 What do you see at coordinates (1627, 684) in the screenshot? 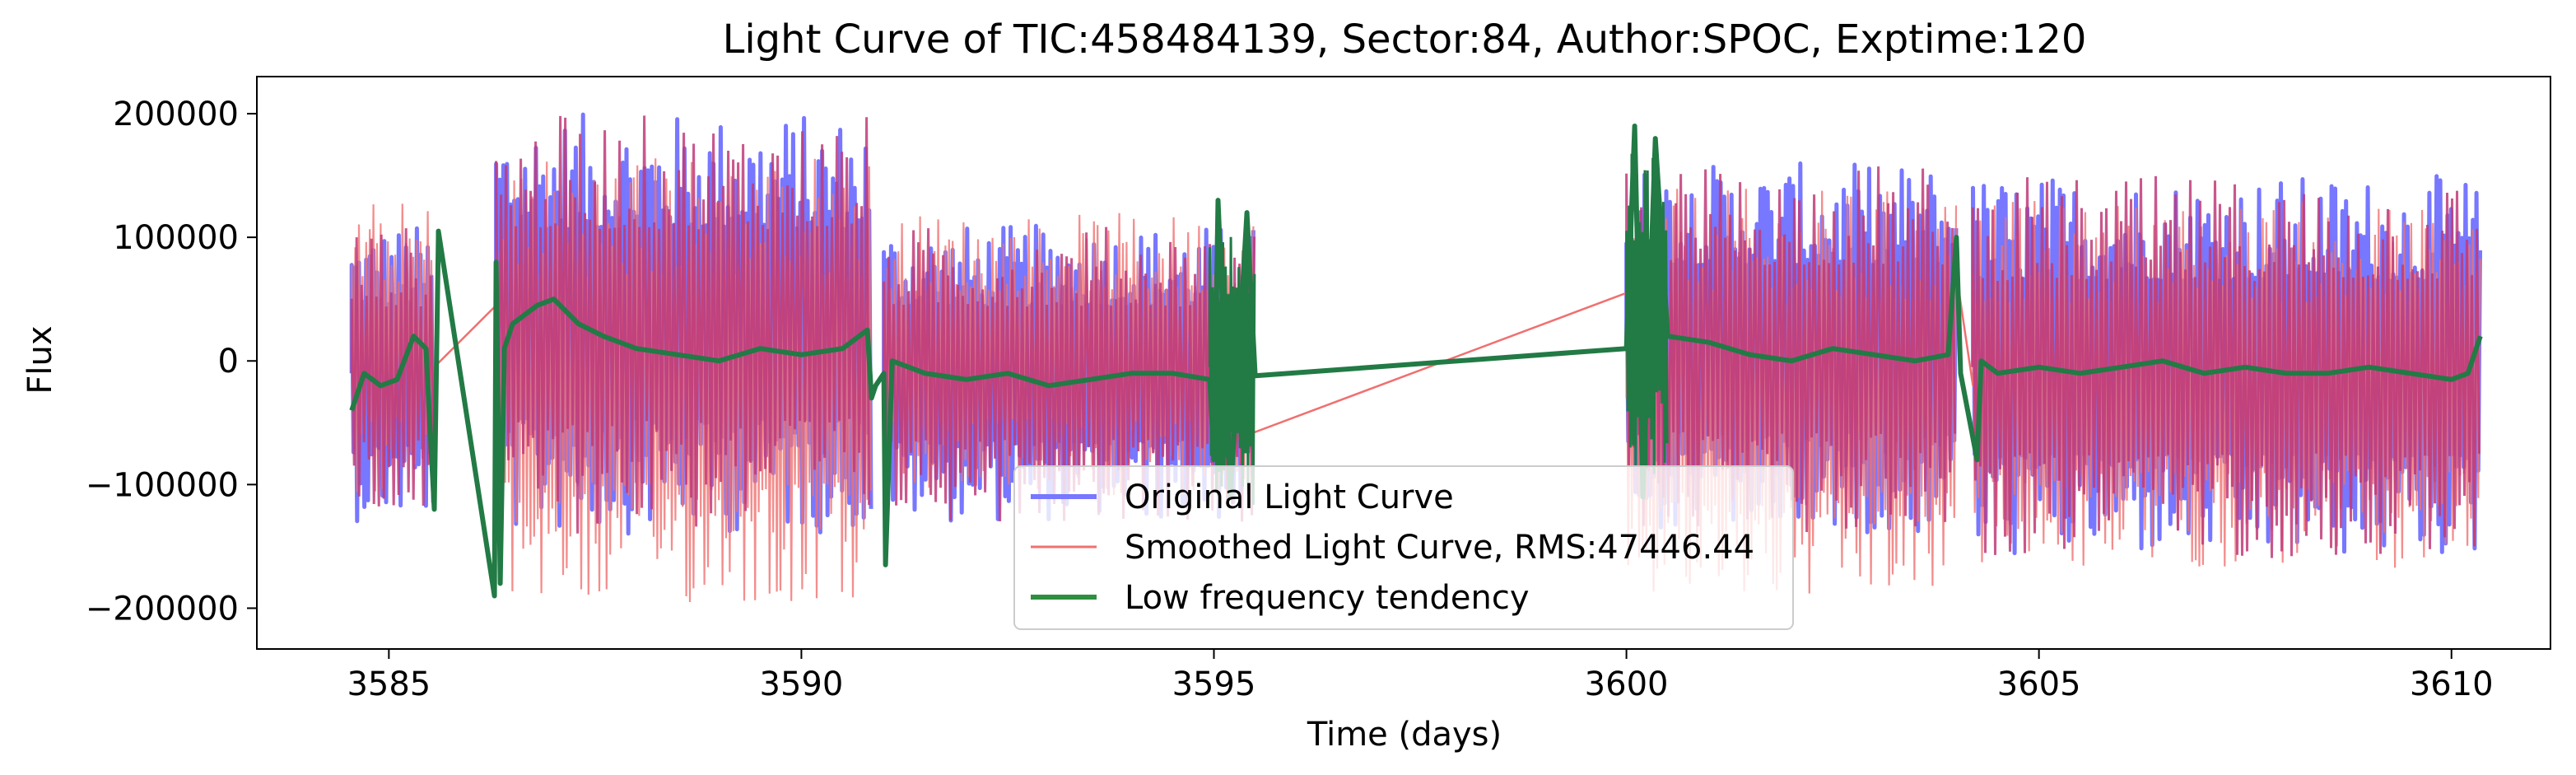
I see `x-tick-label: 3600` at bounding box center [1627, 684].